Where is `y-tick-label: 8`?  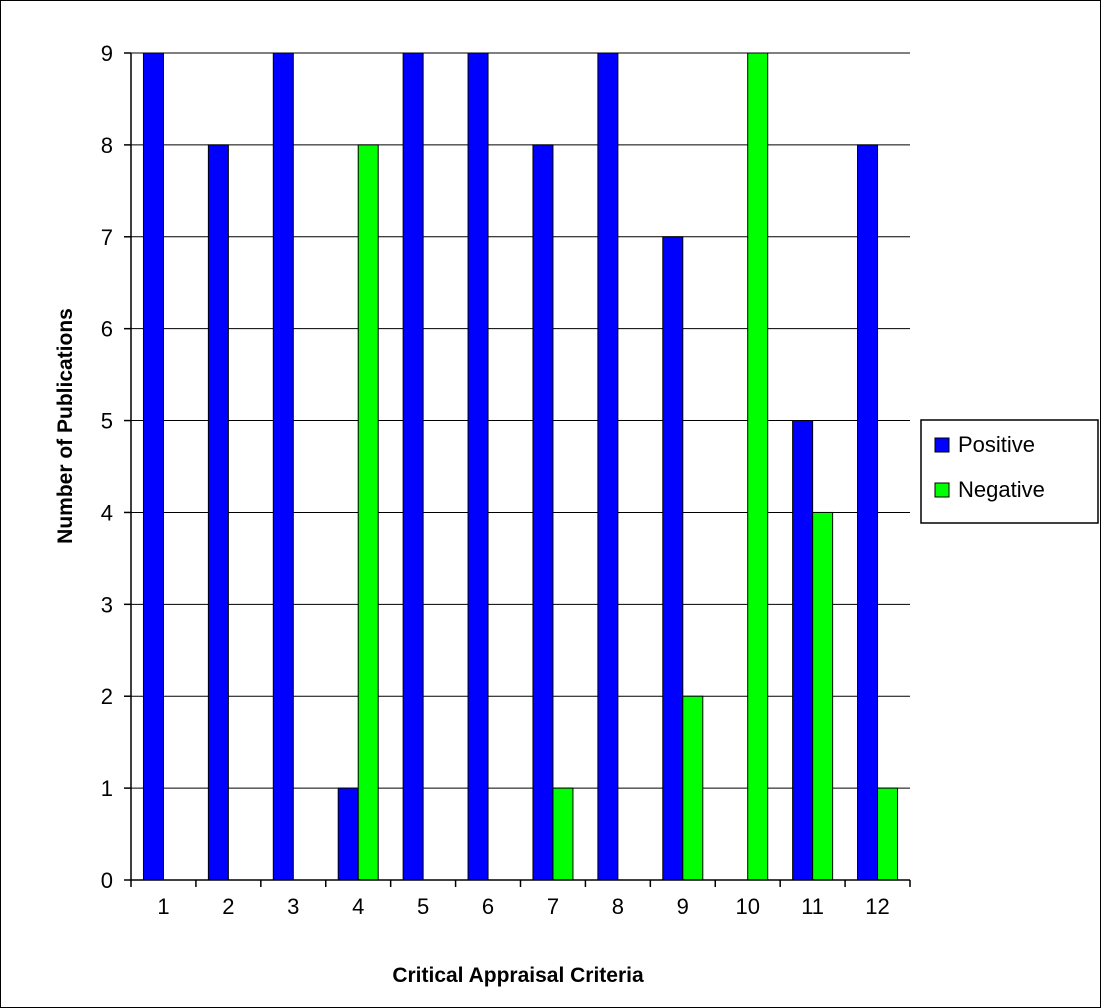
y-tick-label: 8 is located at coordinates (107, 145).